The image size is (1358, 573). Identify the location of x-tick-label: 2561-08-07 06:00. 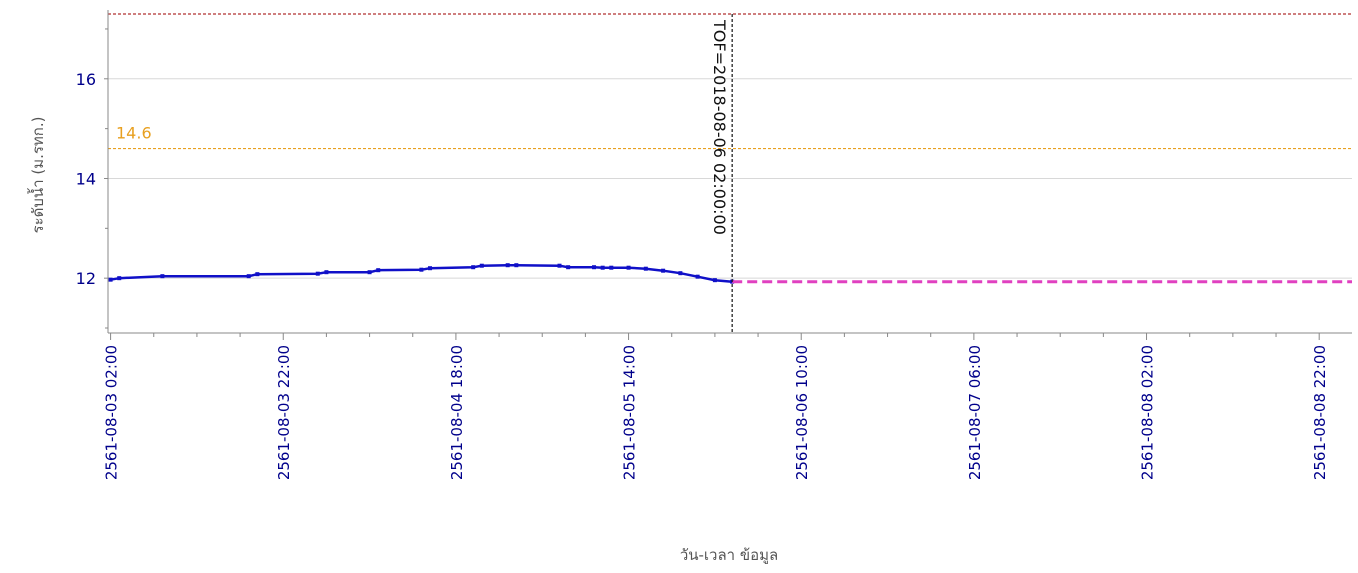
(975, 412).